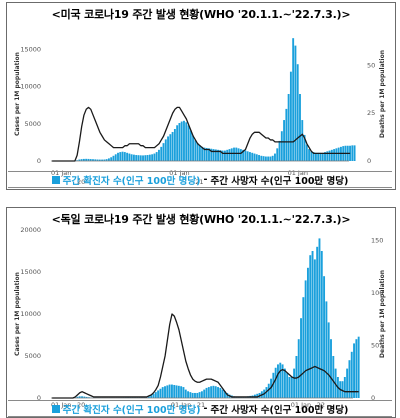 This screenshot has width=400, height=418. Describe the element at coordinates (55, 179) in the screenshot. I see `cases-swatch-icon` at that location.